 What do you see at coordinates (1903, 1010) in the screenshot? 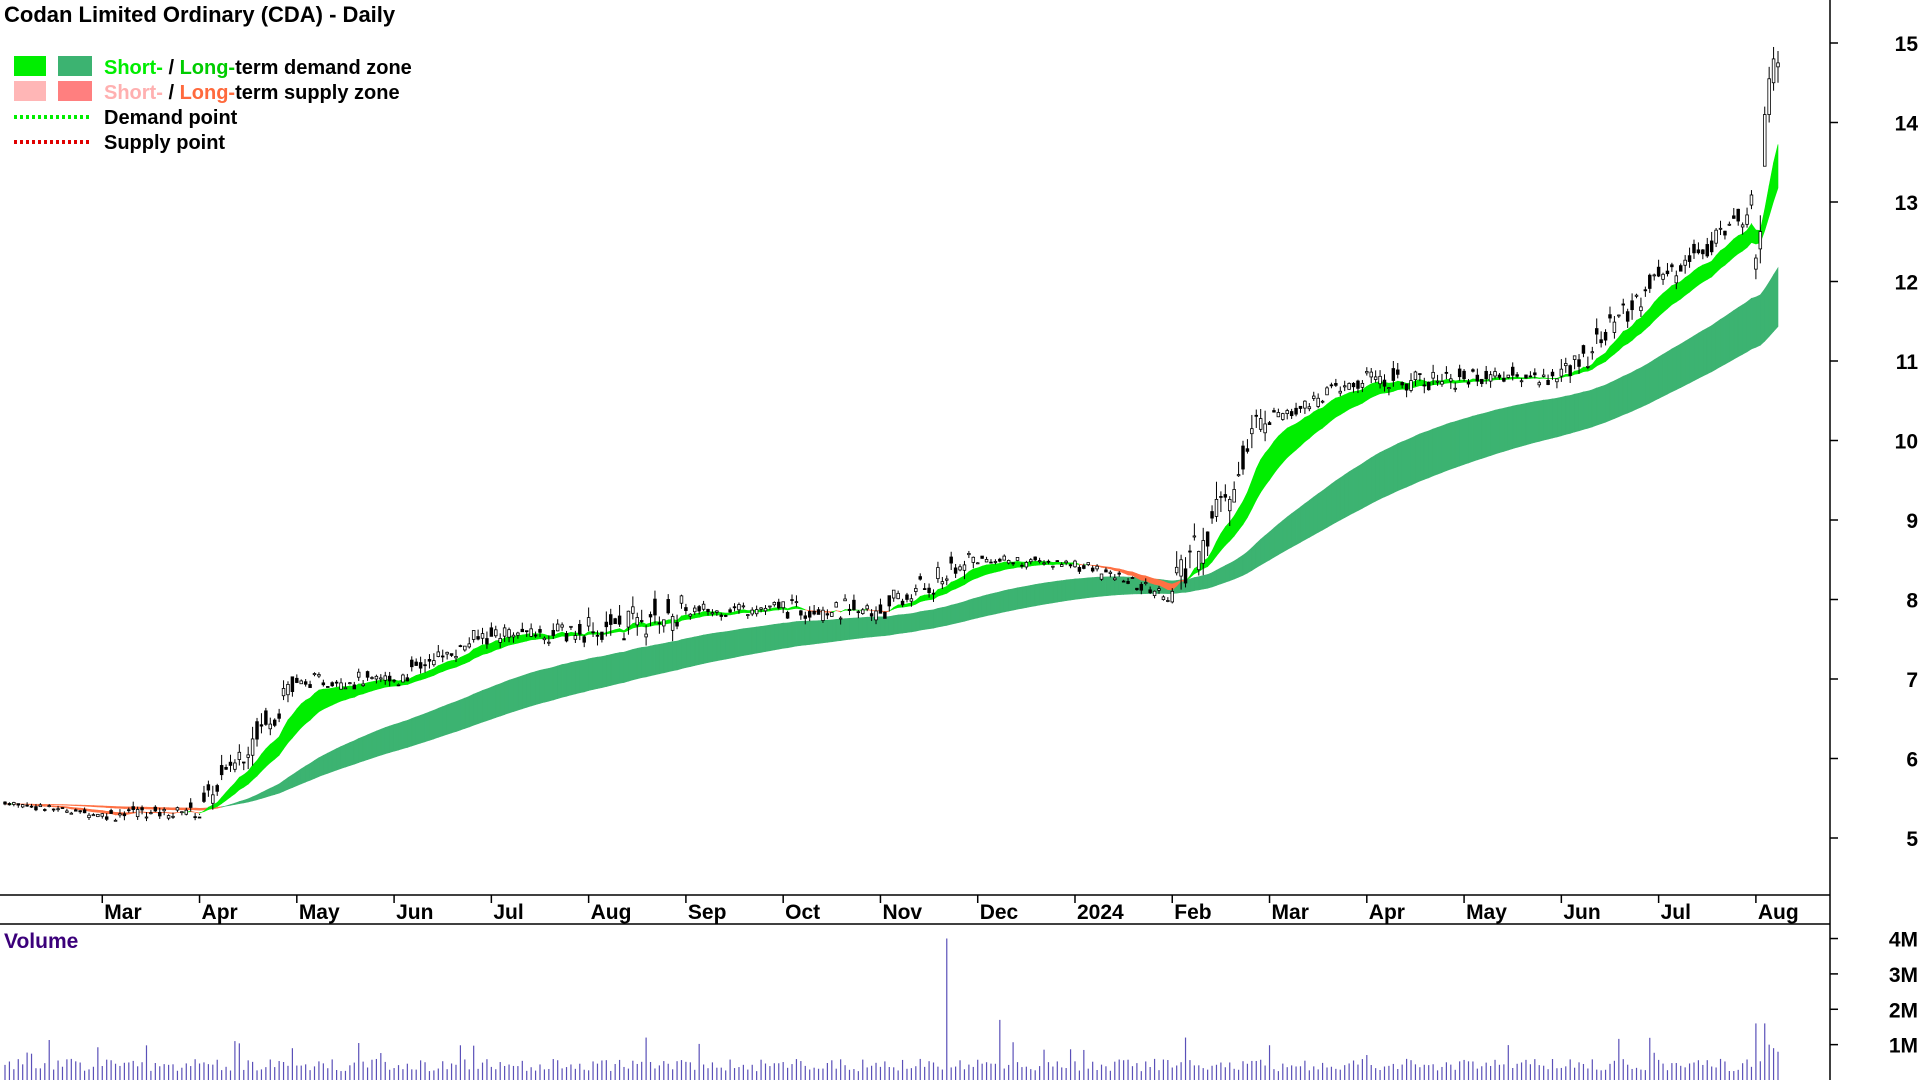
I see `volume-tick-label: 2M` at bounding box center [1903, 1010].